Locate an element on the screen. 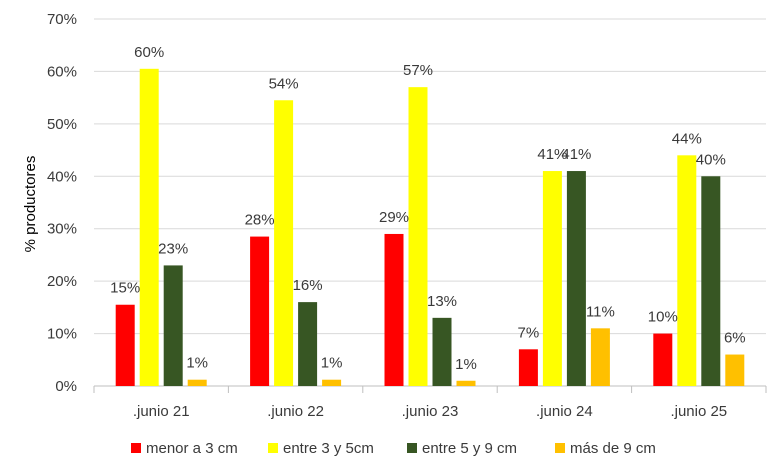 Image resolution: width=784 pixels, height=475 pixels. data-label: 29% is located at coordinates (394, 217).